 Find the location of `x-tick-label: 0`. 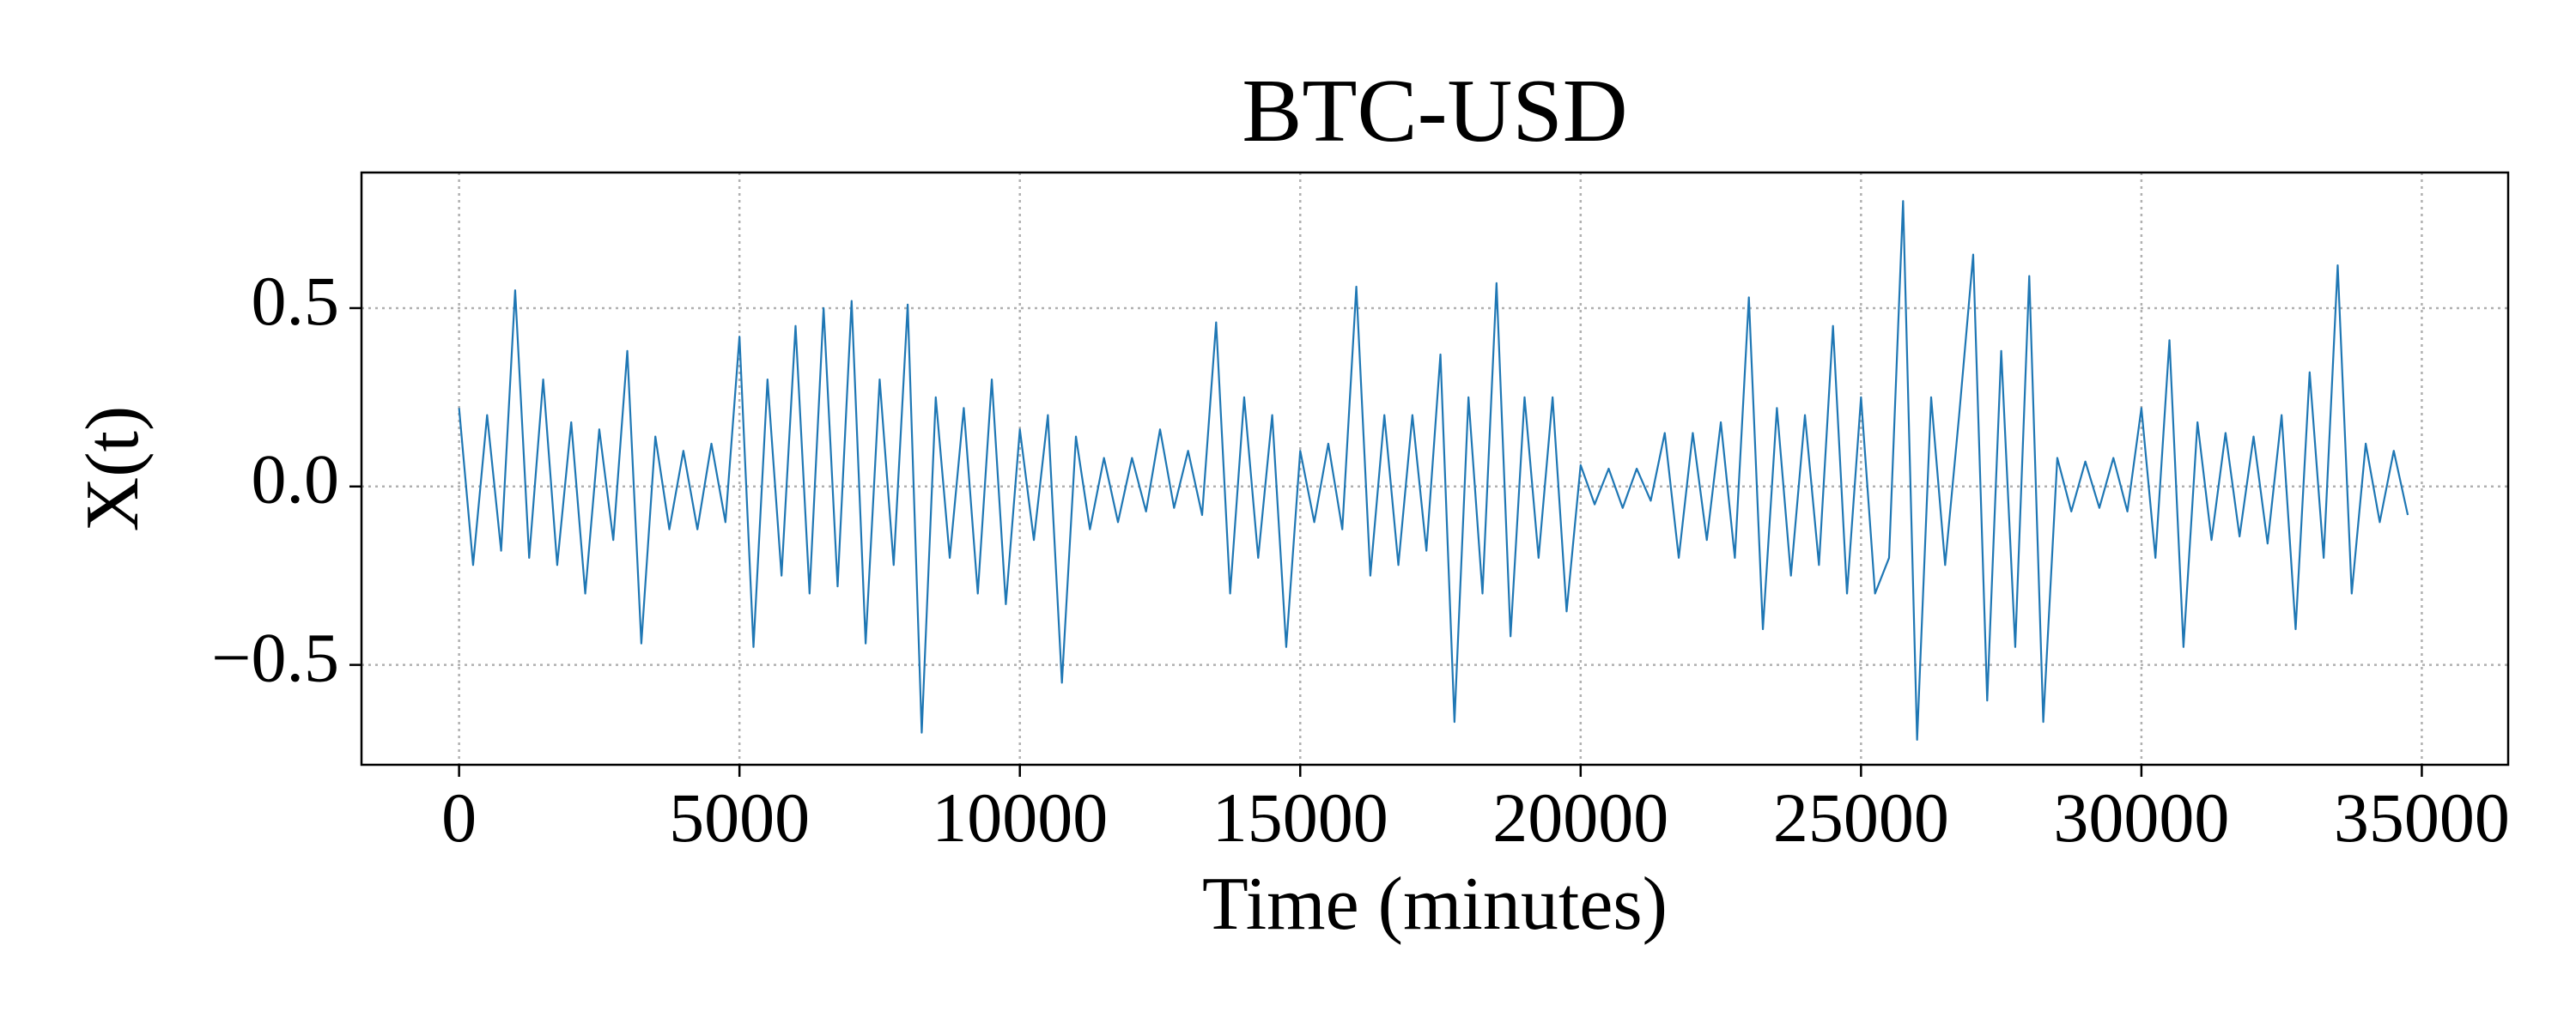

x-tick-label: 0 is located at coordinates (459, 818).